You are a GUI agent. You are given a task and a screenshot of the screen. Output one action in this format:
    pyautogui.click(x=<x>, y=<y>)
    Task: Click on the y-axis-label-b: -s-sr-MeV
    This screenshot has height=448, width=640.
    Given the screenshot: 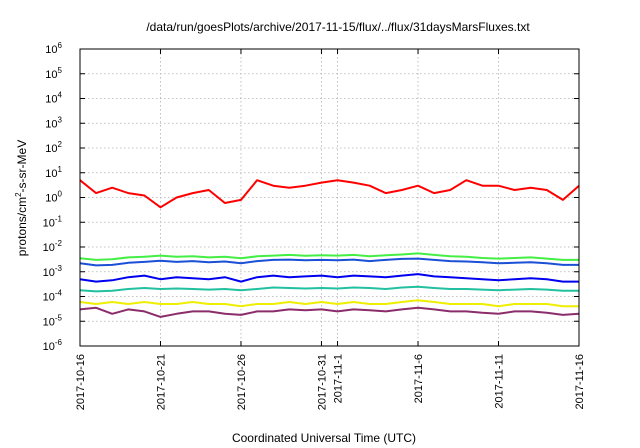 What is the action you would take?
    pyautogui.click(x=22, y=166)
    